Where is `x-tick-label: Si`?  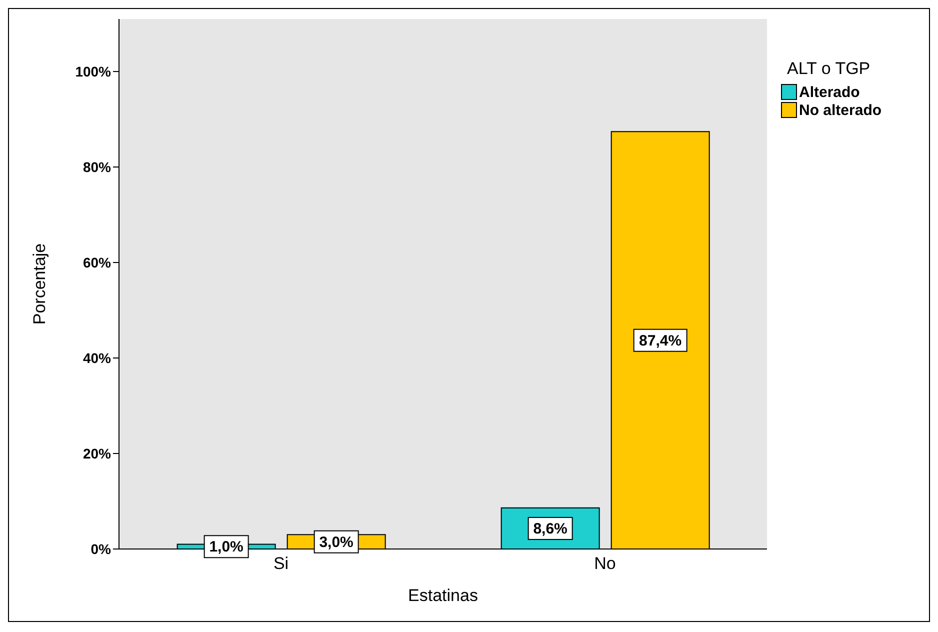 x-tick-label: Si is located at coordinates (281, 564).